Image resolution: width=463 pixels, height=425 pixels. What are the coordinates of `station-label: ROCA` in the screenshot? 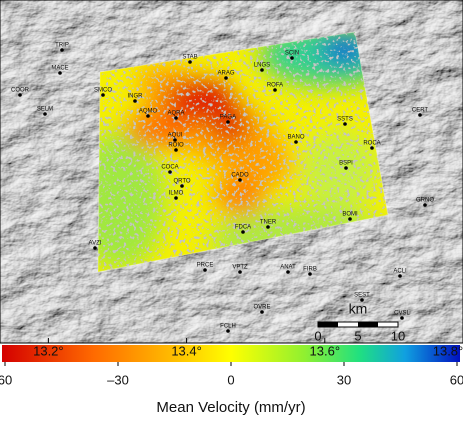 It's located at (371, 144).